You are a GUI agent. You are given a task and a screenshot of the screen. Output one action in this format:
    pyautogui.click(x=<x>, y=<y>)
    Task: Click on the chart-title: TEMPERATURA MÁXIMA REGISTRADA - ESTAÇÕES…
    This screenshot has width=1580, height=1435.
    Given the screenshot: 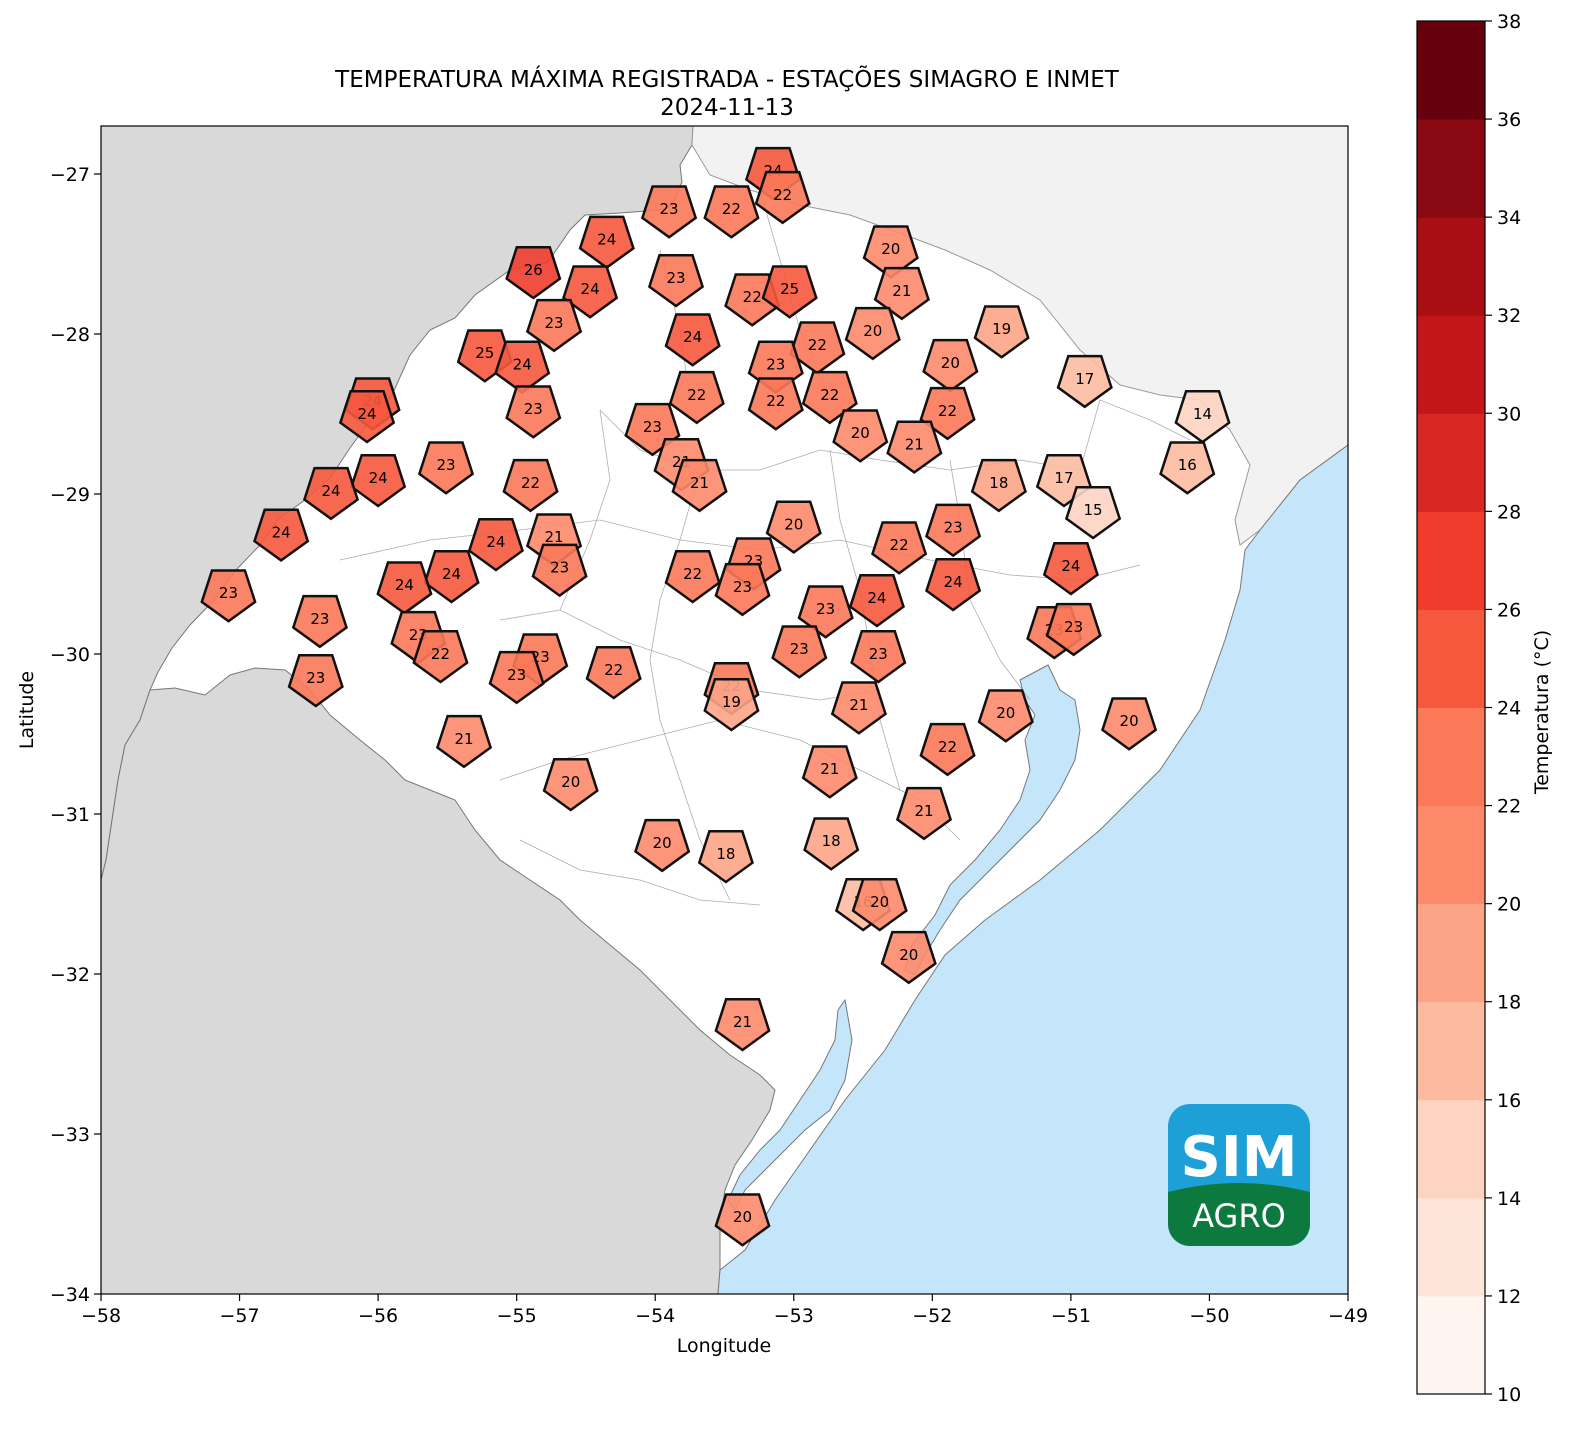 What is the action you would take?
    pyautogui.click(x=727, y=78)
    